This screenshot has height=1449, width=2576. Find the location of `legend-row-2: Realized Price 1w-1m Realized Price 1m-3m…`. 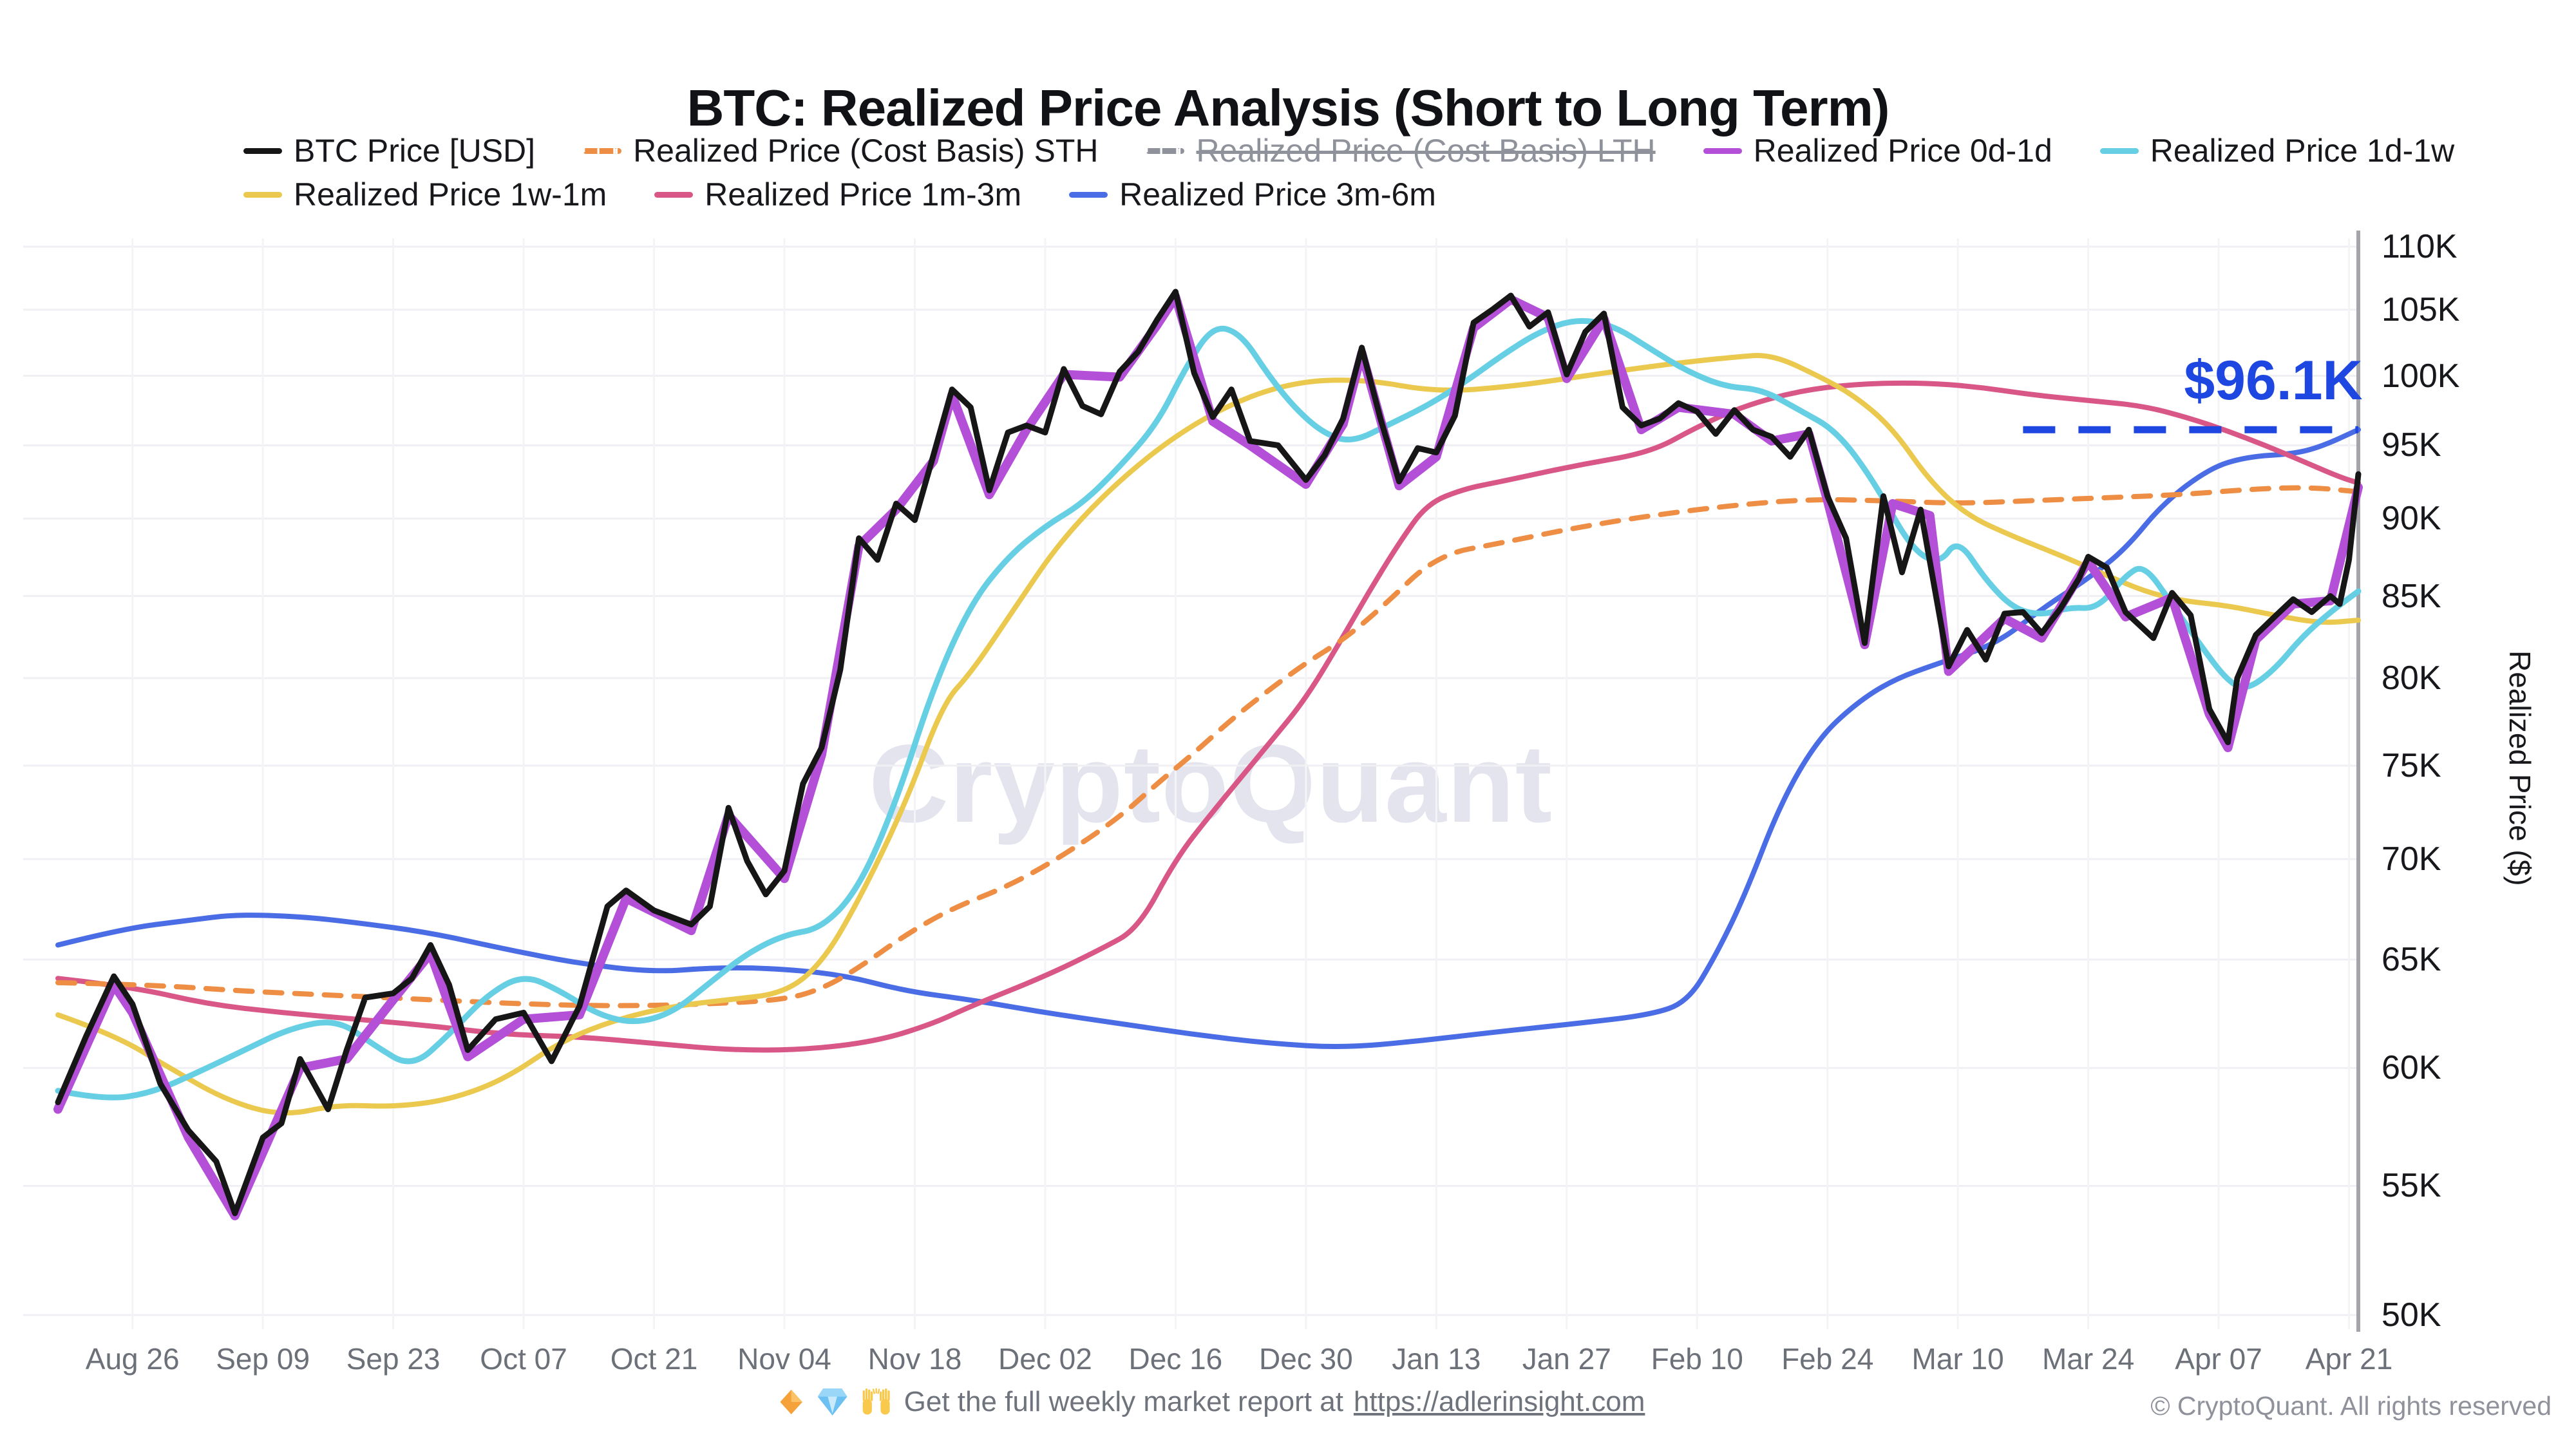

legend-row-2: Realized Price 1w-1m Realized Price 1m-3m… is located at coordinates (840, 194).